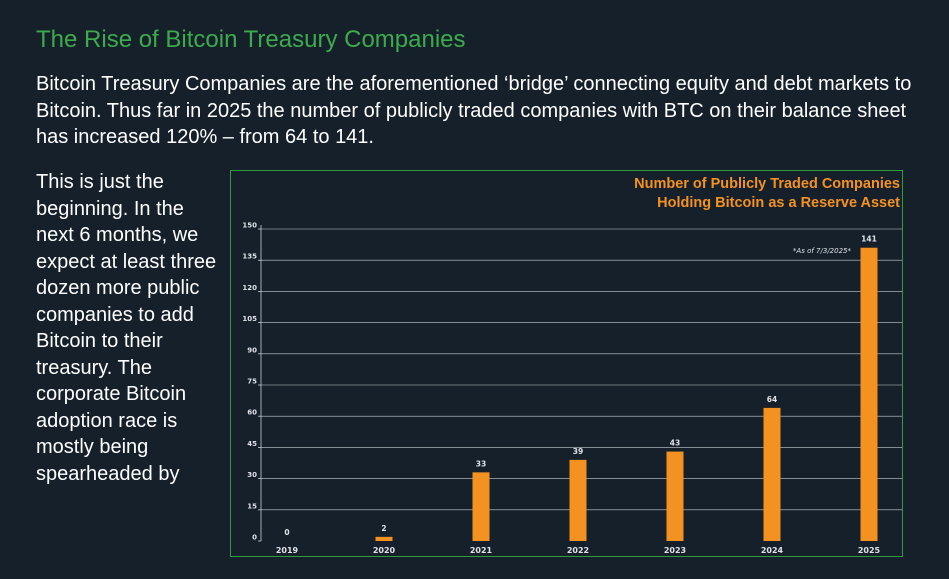  I want to click on bar-value-label: 2, so click(383, 528).